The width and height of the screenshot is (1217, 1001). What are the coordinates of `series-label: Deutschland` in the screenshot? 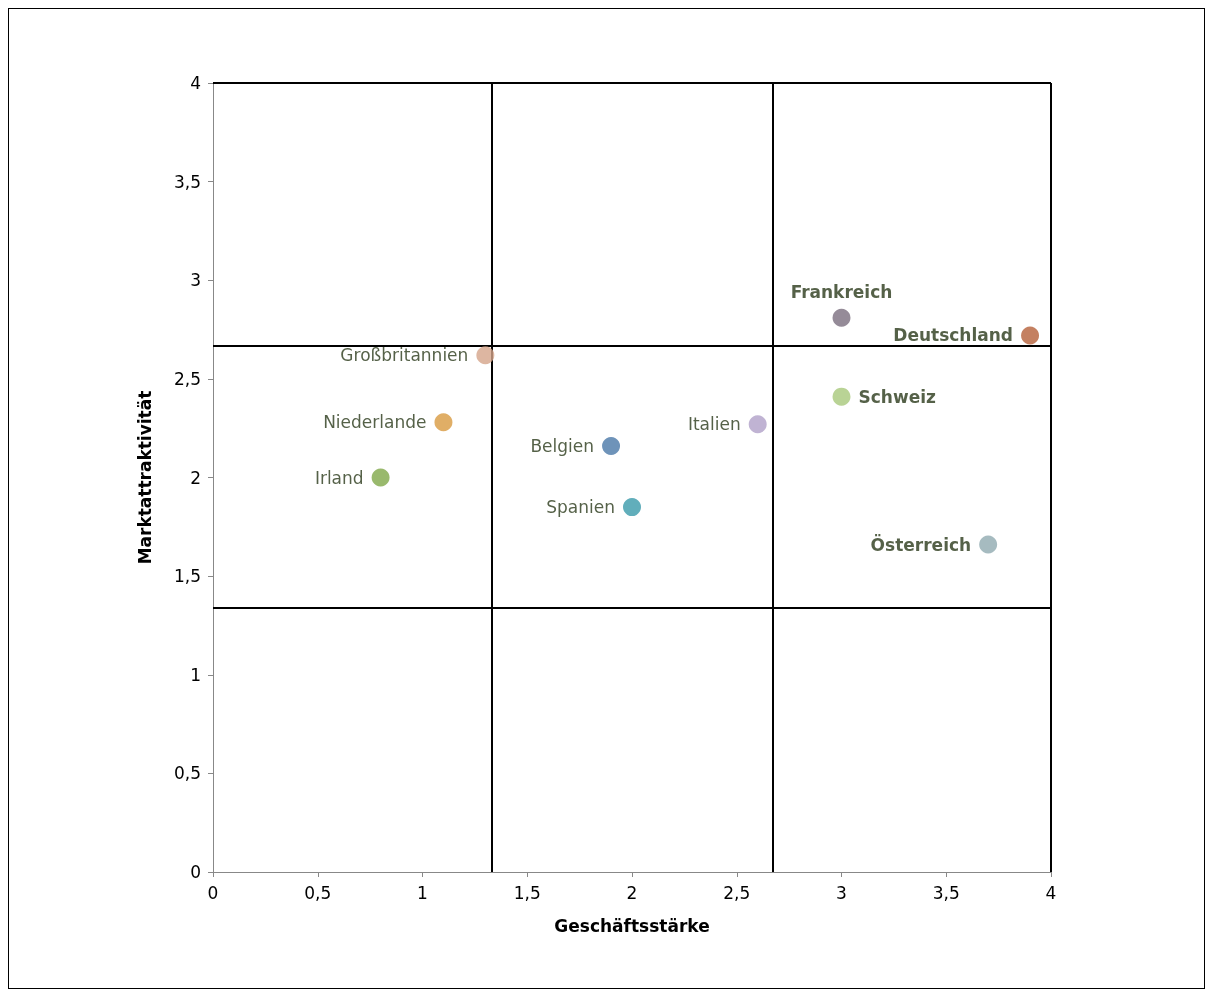 It's located at (953, 335).